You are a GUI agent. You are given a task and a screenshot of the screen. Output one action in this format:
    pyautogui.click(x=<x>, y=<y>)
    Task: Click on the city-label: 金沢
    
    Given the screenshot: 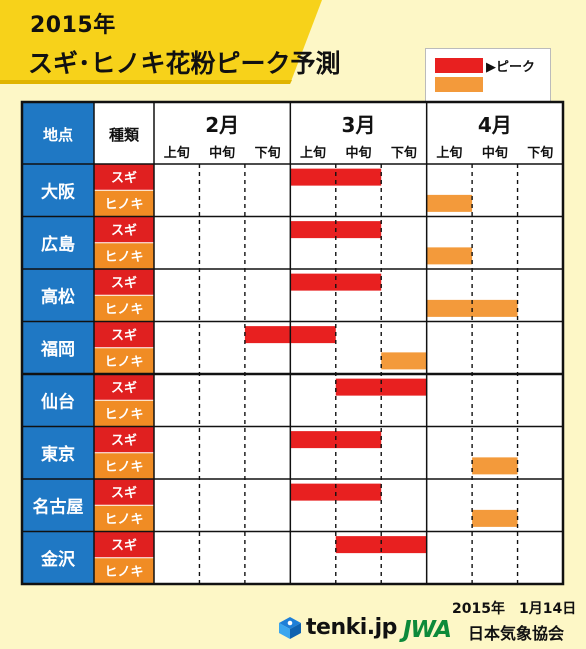 What is the action you would take?
    pyautogui.click(x=58, y=559)
    